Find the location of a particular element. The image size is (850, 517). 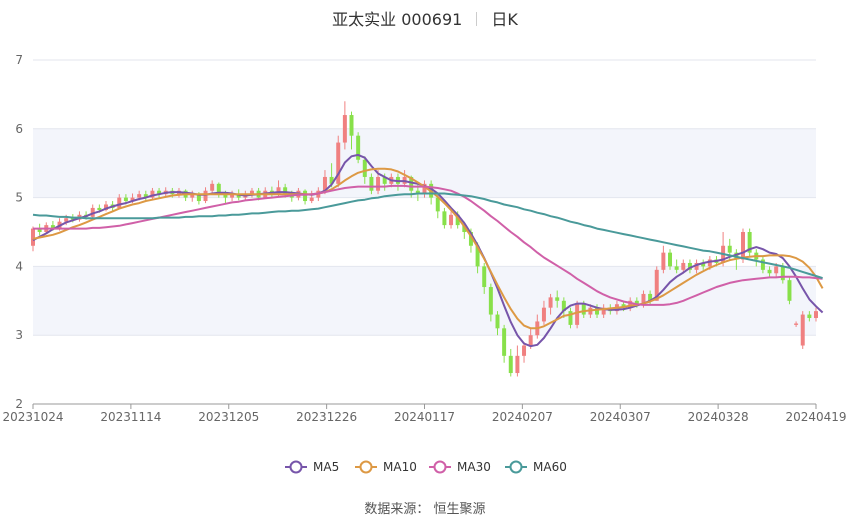

legend-label: MA30 is located at coordinates (474, 467).